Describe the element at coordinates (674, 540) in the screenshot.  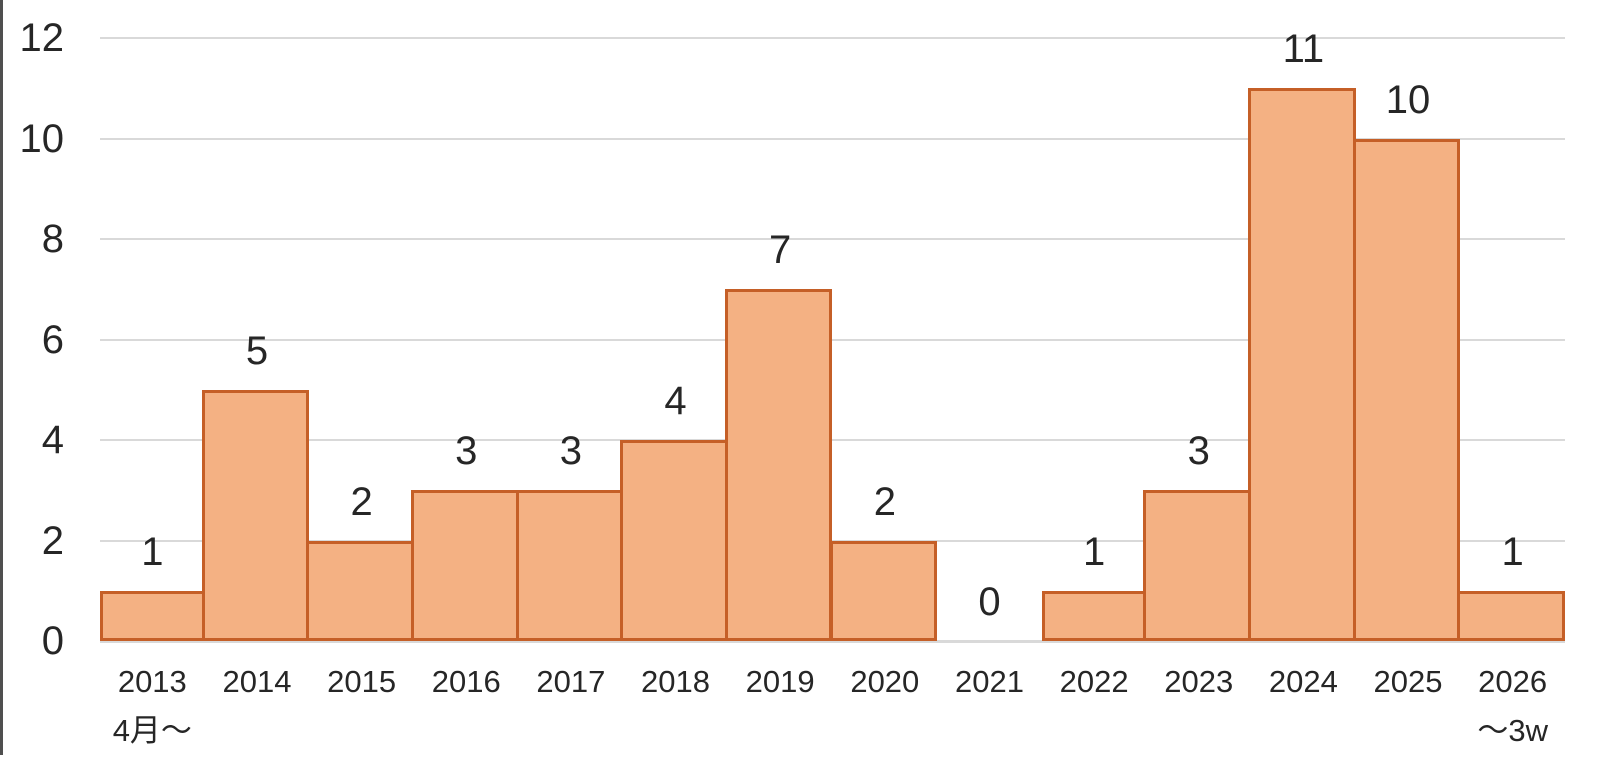
I see `bar-2018` at that location.